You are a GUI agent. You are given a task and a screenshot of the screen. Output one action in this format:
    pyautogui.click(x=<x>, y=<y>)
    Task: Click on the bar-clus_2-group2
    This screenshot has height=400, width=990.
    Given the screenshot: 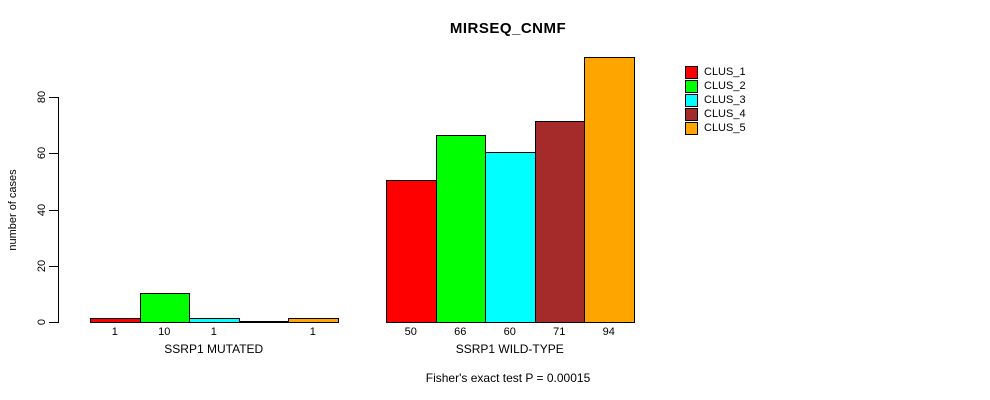 What is the action you would take?
    pyautogui.click(x=460, y=229)
    